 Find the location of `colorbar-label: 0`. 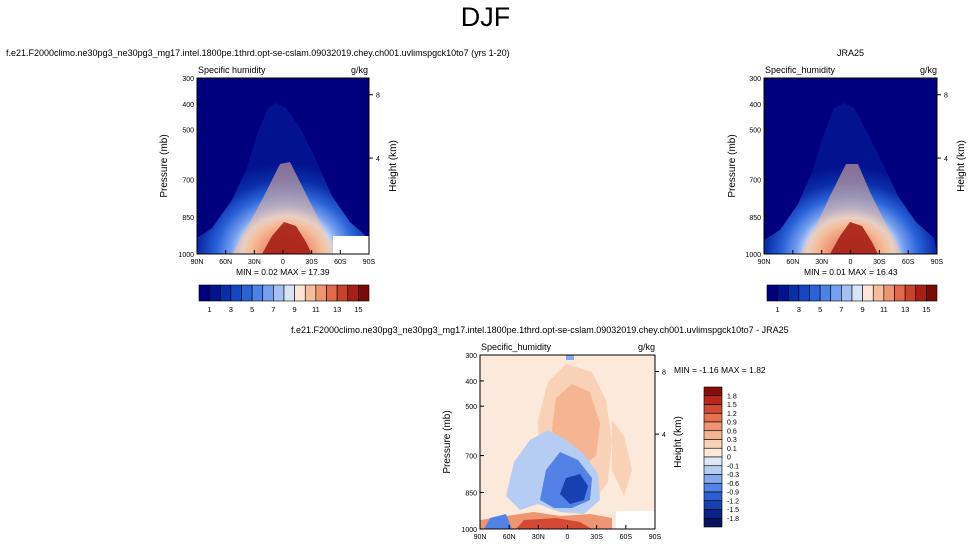

colorbar-label: 0 is located at coordinates (729, 458).